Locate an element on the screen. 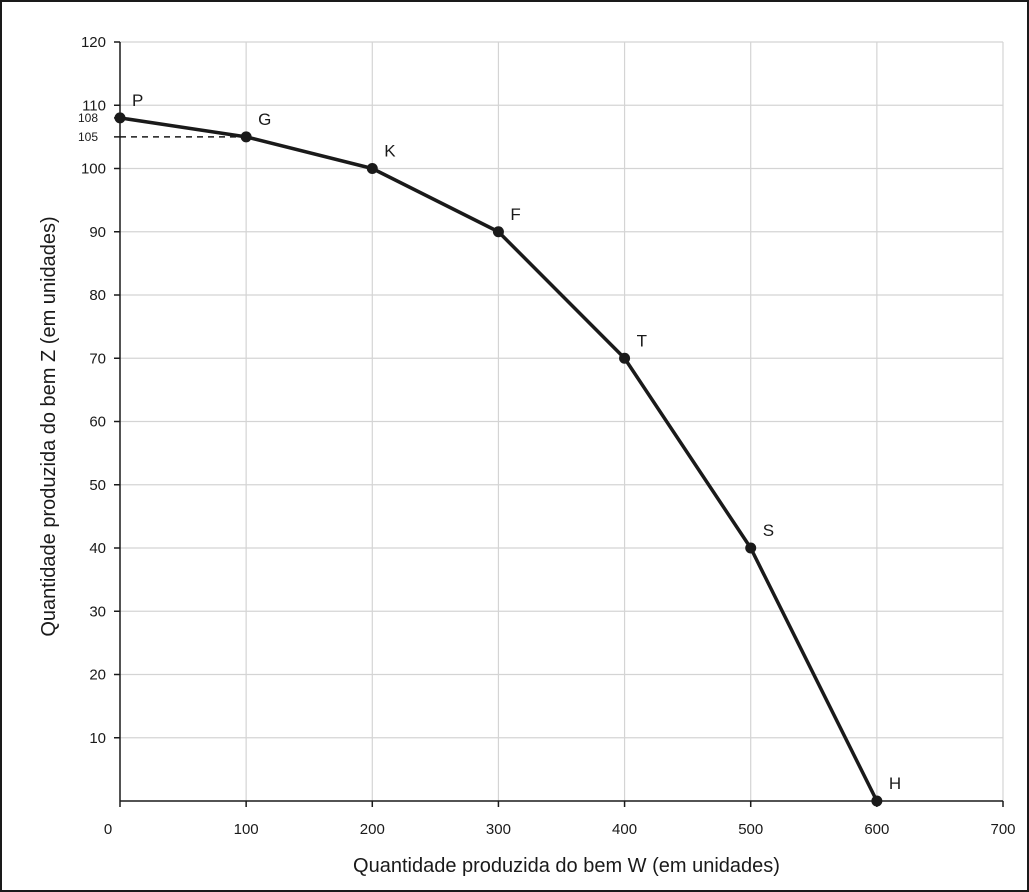 The height and width of the screenshot is (892, 1029). x-tick-label: 400 is located at coordinates (624, 829).